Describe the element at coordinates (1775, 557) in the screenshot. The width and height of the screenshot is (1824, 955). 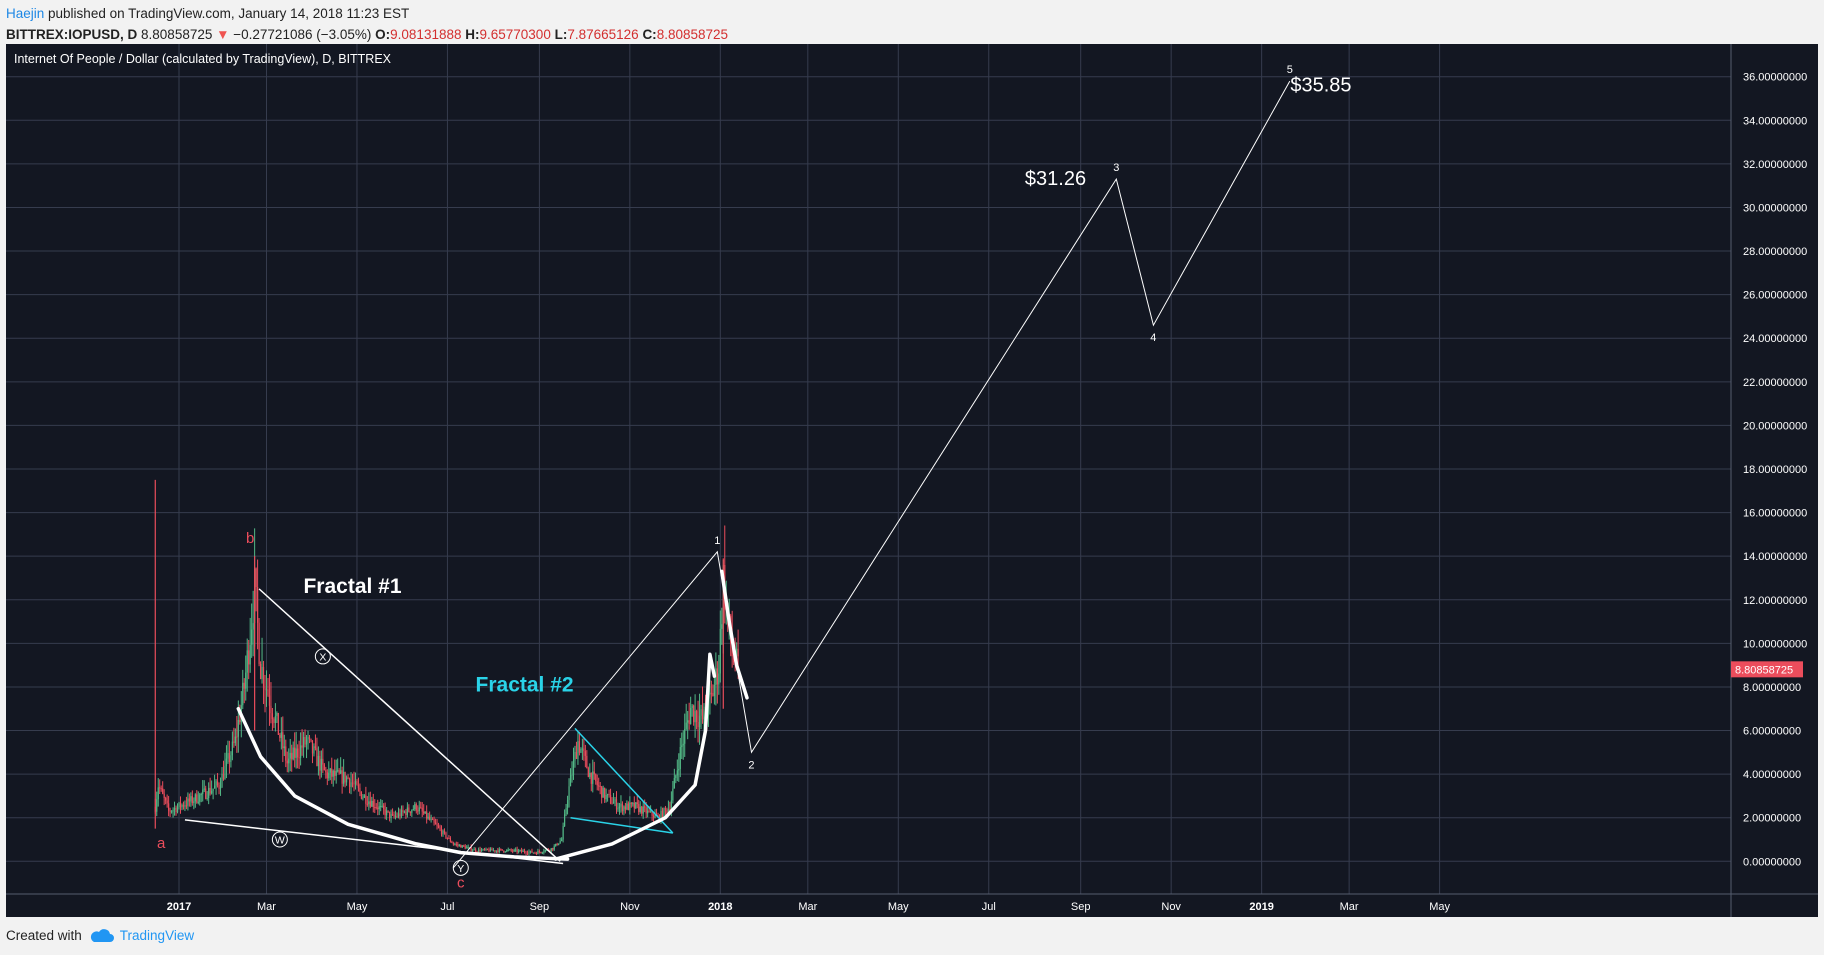
I see `y-tick-label: 14.00000000` at that location.